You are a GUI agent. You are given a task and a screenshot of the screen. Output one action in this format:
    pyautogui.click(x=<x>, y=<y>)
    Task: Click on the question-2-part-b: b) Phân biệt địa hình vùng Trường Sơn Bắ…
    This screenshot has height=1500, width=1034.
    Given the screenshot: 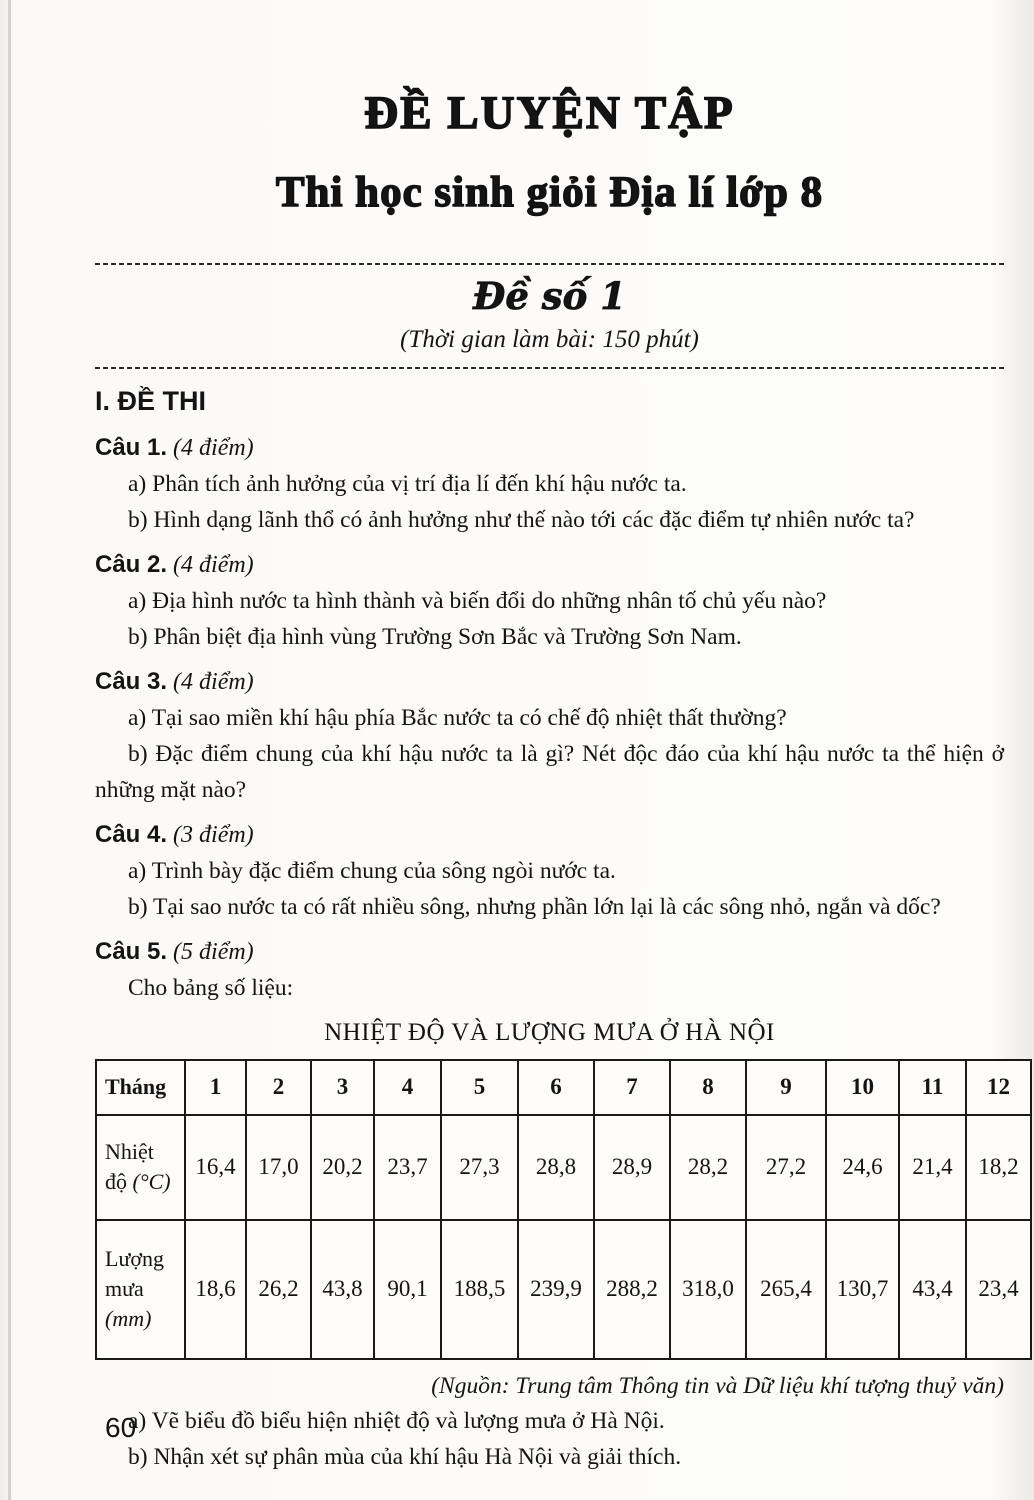 What is the action you would take?
    pyautogui.click(x=435, y=636)
    